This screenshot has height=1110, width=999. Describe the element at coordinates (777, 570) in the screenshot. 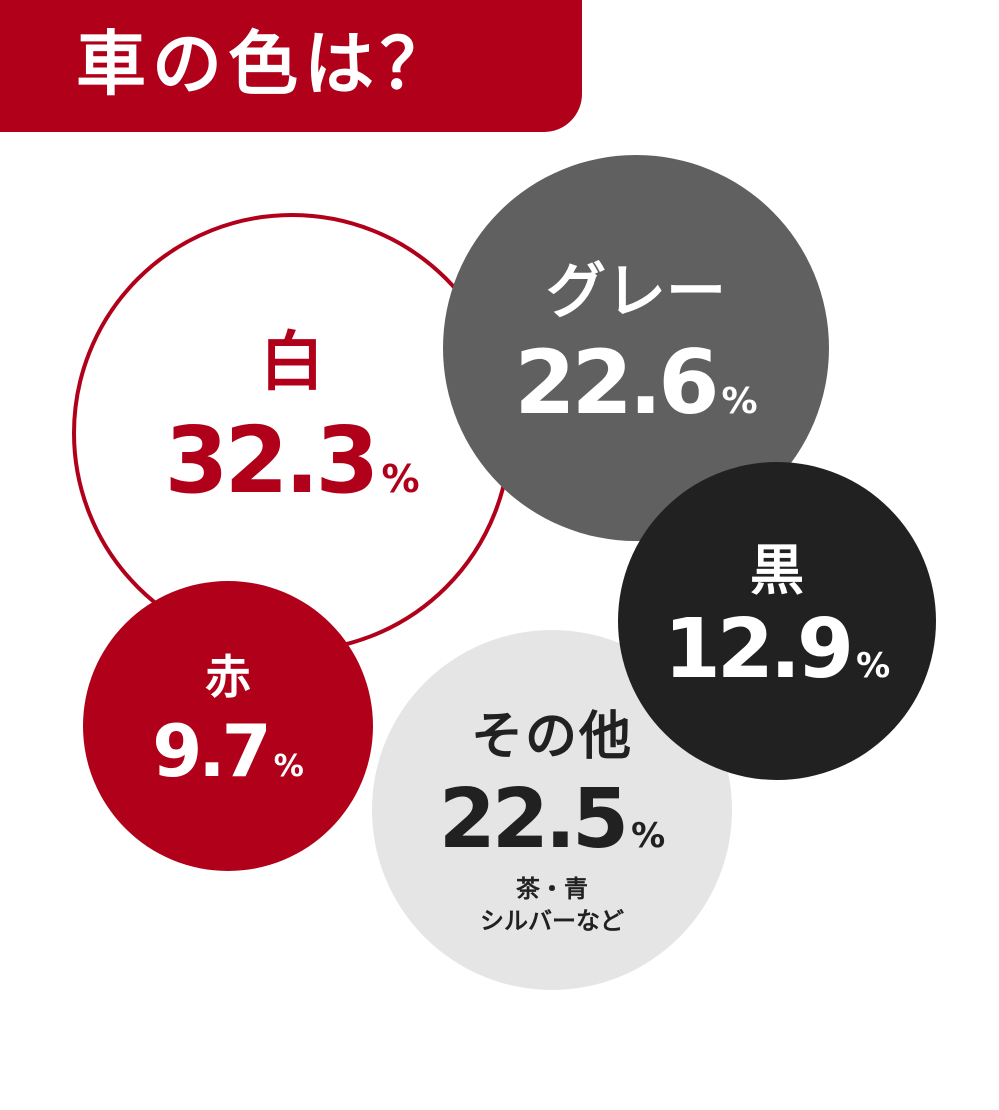

I see `bubble-black-label: 黒` at that location.